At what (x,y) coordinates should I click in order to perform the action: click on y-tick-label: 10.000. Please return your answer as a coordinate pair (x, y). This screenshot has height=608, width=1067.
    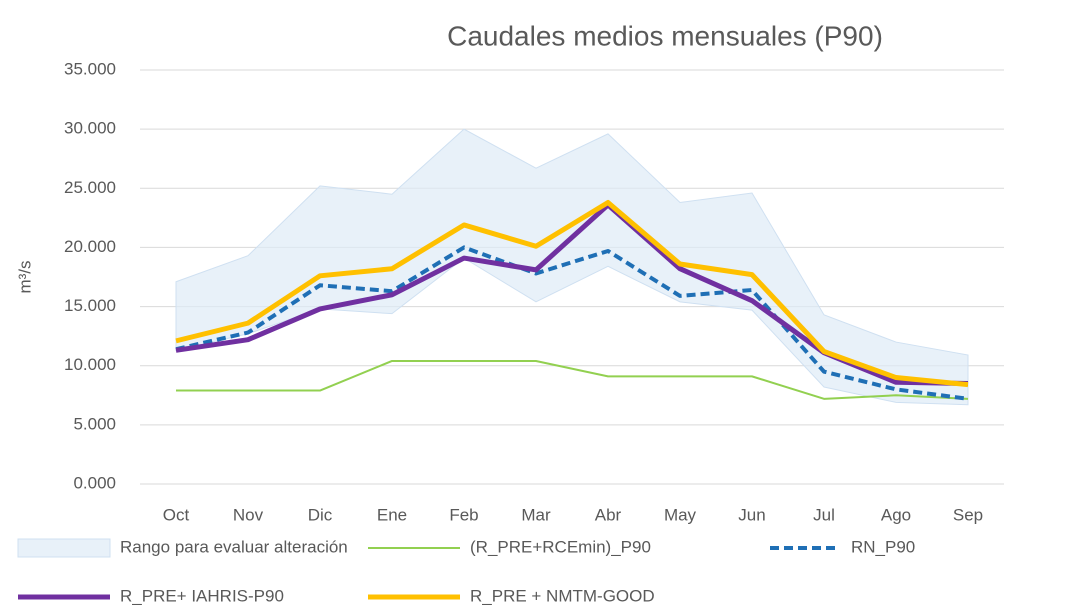
    Looking at the image, I should click on (90, 364).